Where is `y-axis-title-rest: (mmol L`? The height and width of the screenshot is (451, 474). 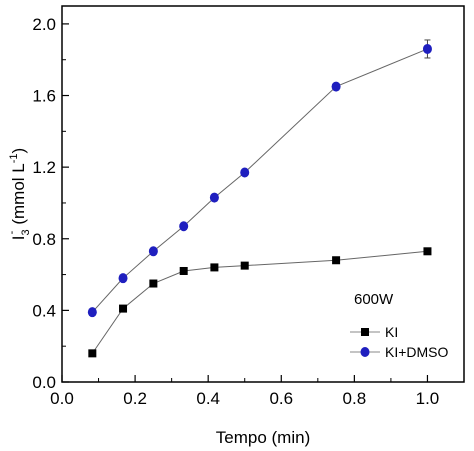 y-axis-title-rest: (mmol L is located at coordinates (18, 193).